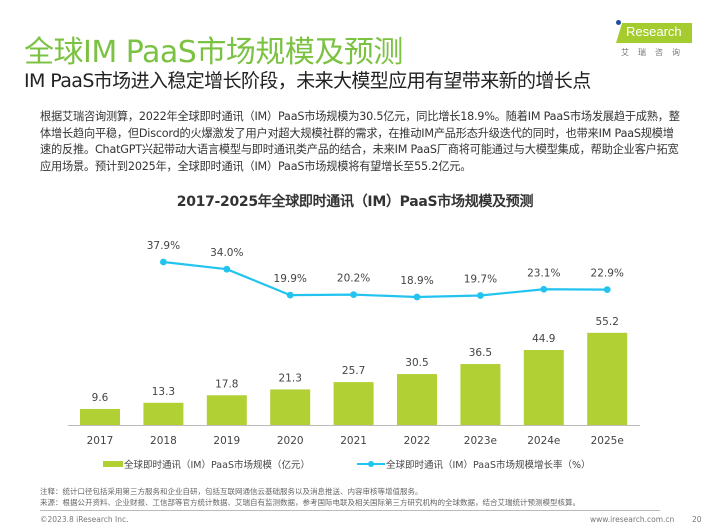 This screenshot has height=532, width=710. What do you see at coordinates (217, 465) in the screenshot?
I see `legend-bar-label: 全球即时通讯（IM）PaaS市场规模（亿元）` at bounding box center [217, 465].